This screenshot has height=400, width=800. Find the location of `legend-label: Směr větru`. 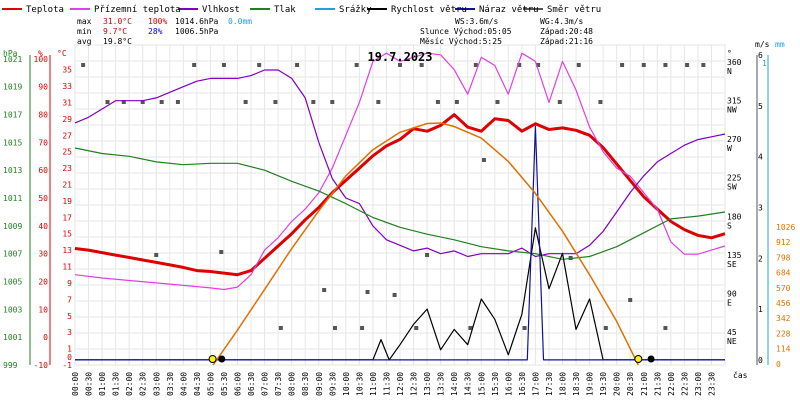

legend-label: Směr větru is located at coordinates (574, 10).